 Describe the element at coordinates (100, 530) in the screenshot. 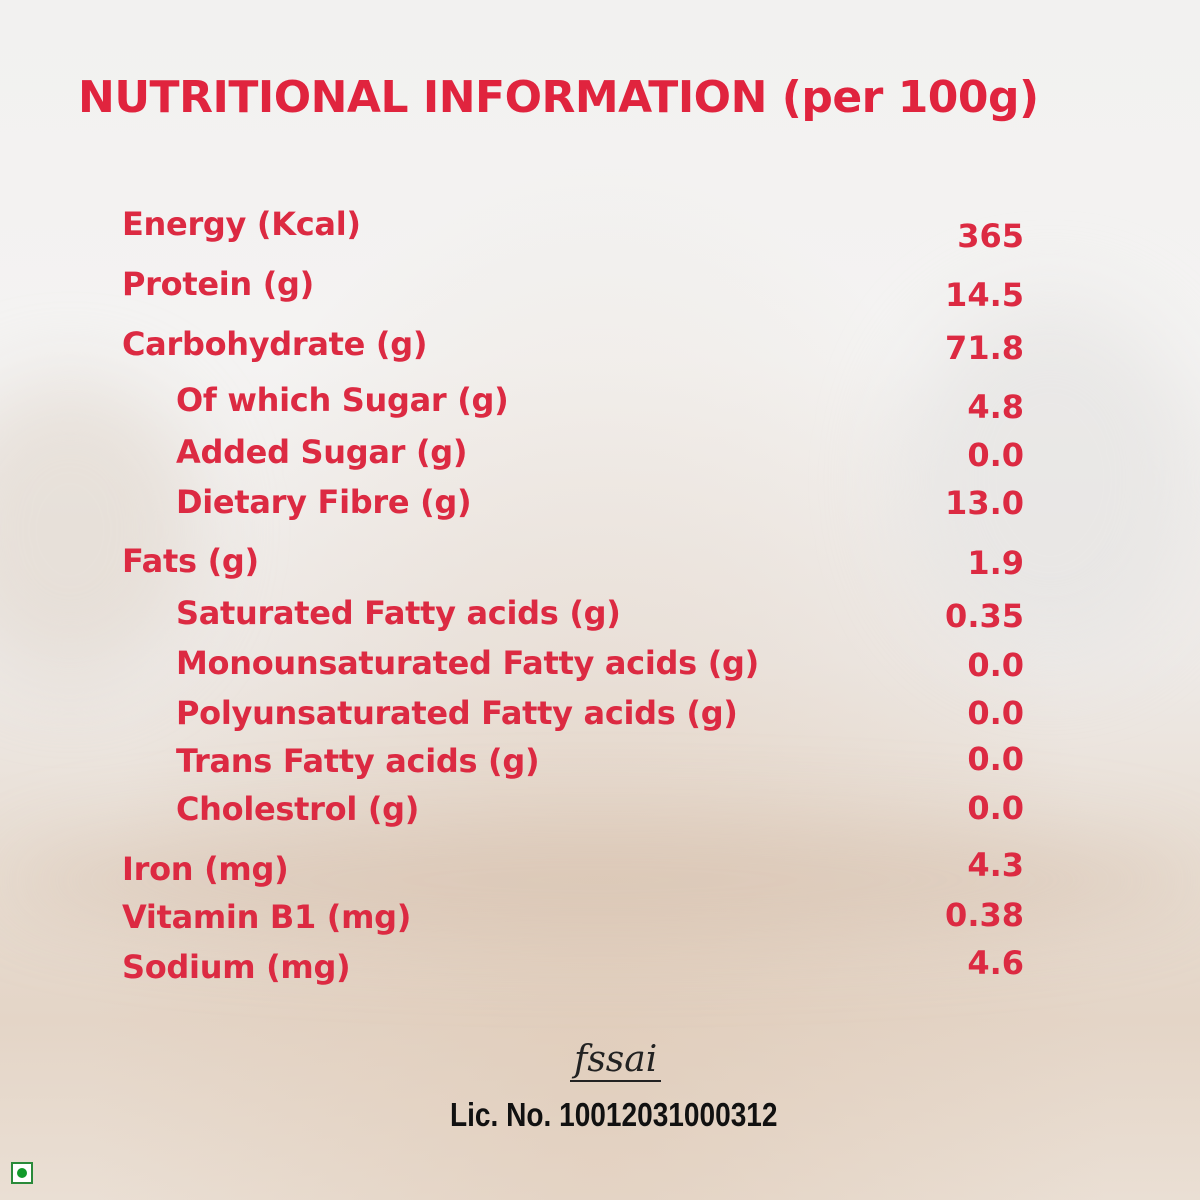

I see `background-blur` at that location.